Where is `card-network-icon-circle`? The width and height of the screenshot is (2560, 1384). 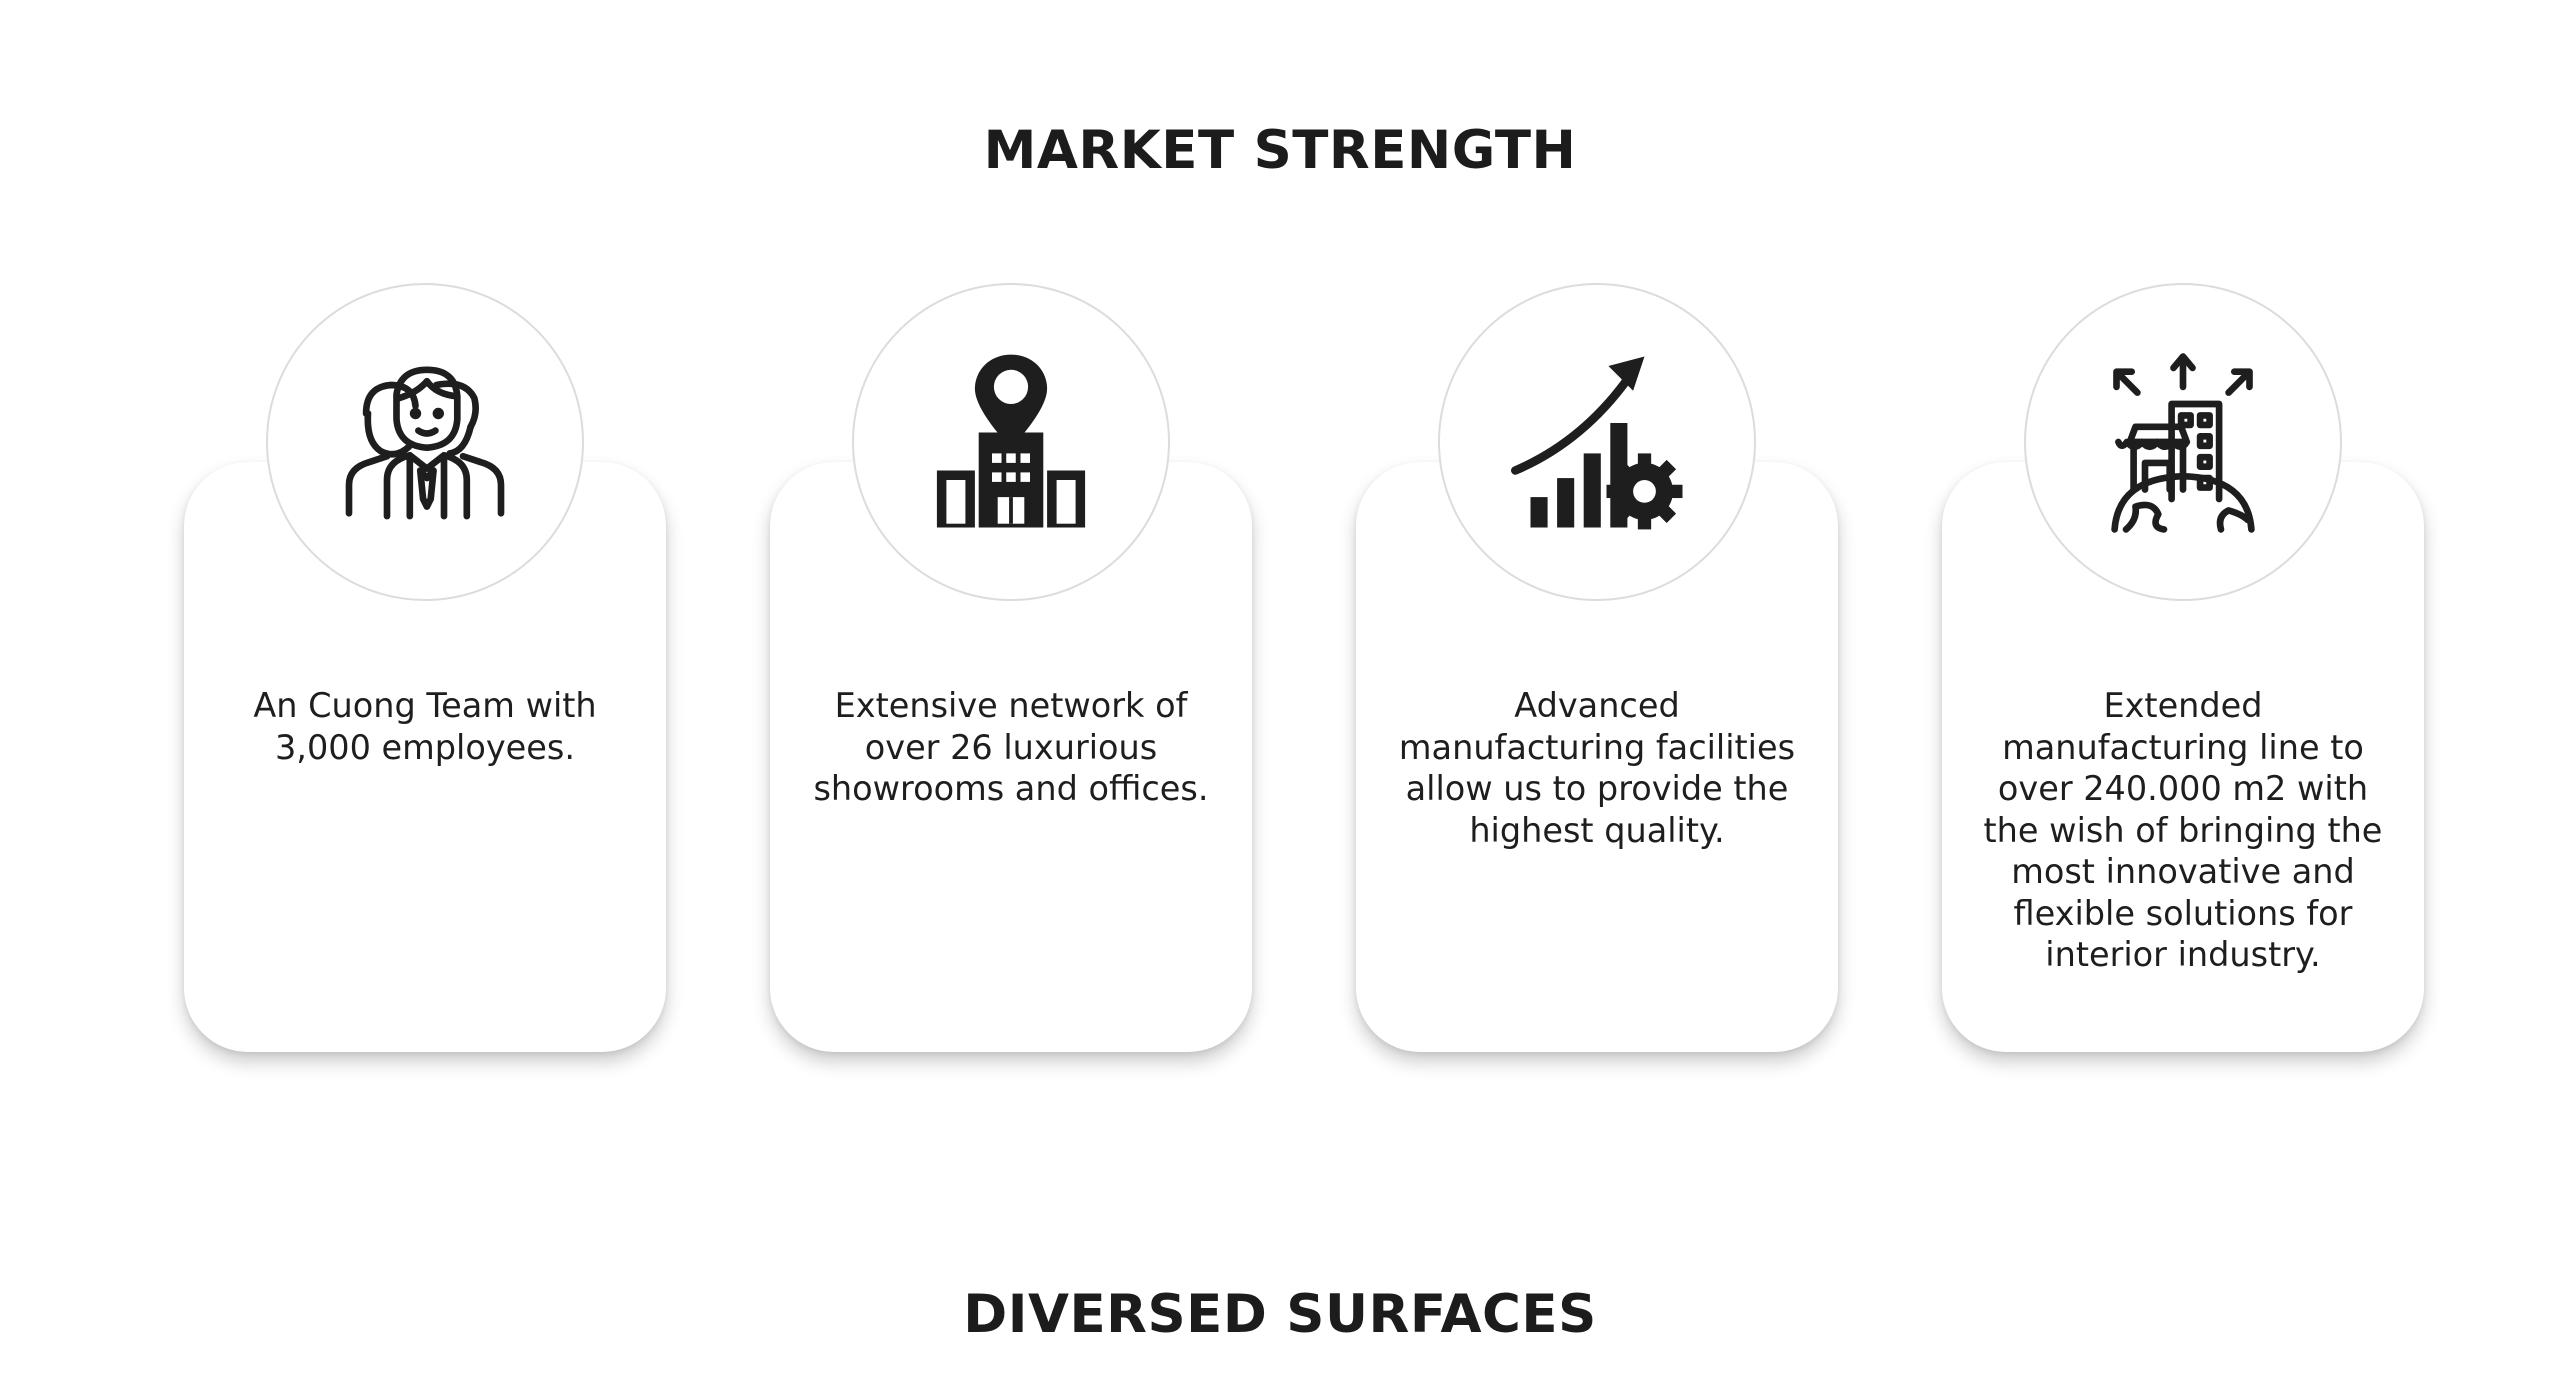 card-network-icon-circle is located at coordinates (1011, 442).